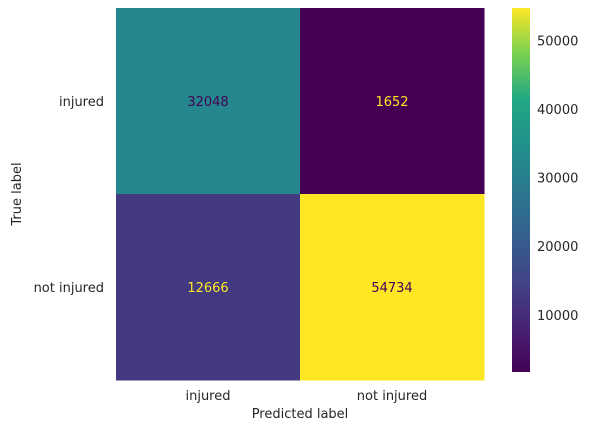 The width and height of the screenshot is (591, 432). Describe the element at coordinates (557, 41) in the screenshot. I see `colorbar-tick-label: 50000` at that location.